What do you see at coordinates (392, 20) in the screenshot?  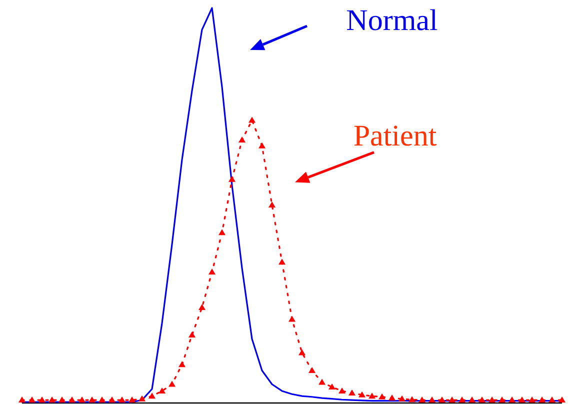 I see `legend-label: Normal` at bounding box center [392, 20].